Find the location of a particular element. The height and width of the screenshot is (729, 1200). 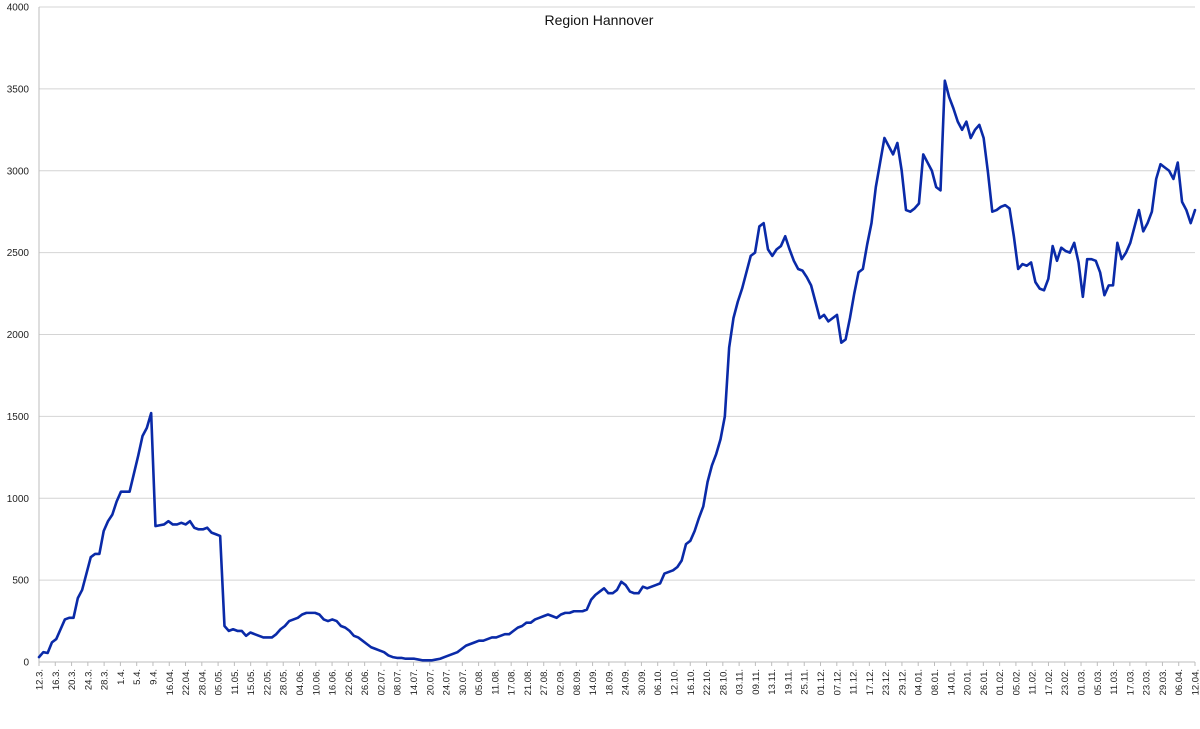

x-tick-label: 28.05. is located at coordinates (284, 682).